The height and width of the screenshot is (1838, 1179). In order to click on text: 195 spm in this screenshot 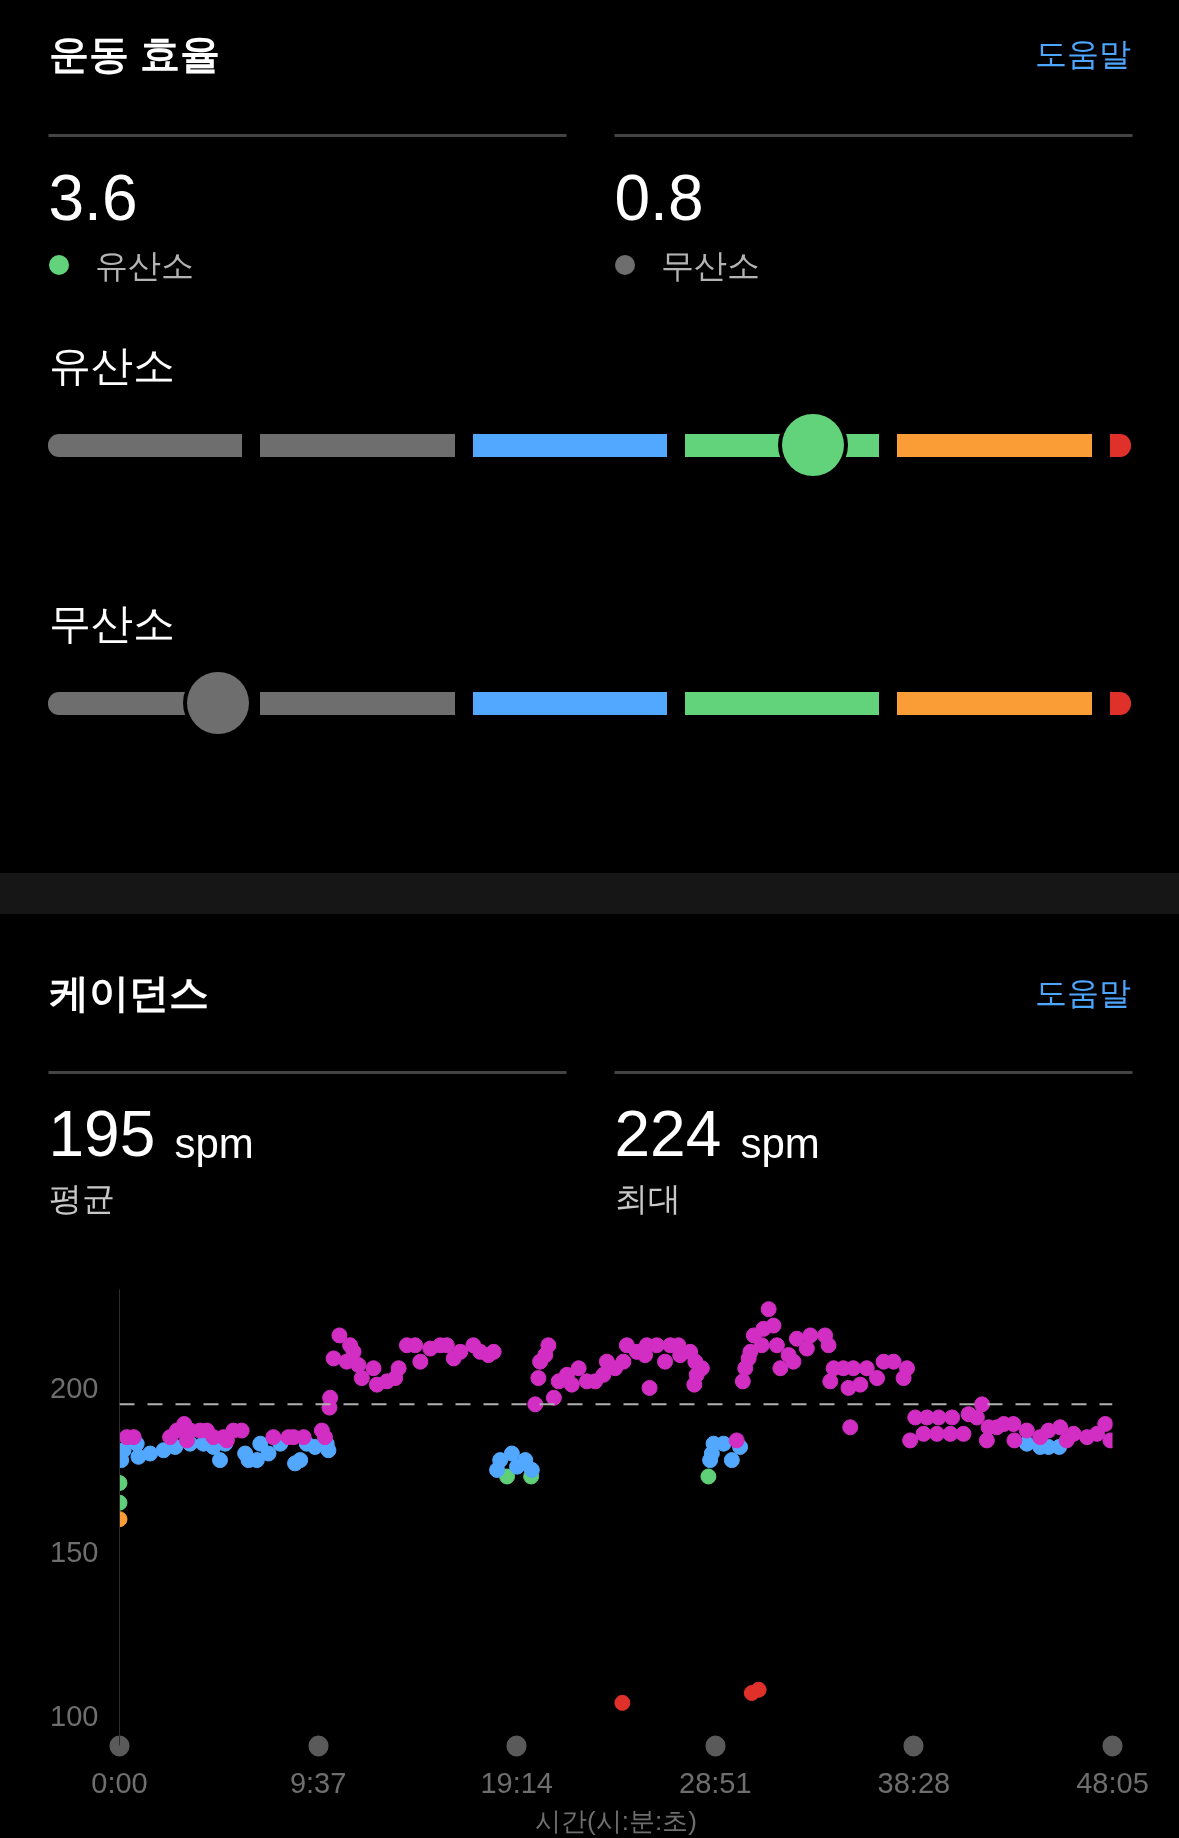, I will do `click(151, 1134)`.